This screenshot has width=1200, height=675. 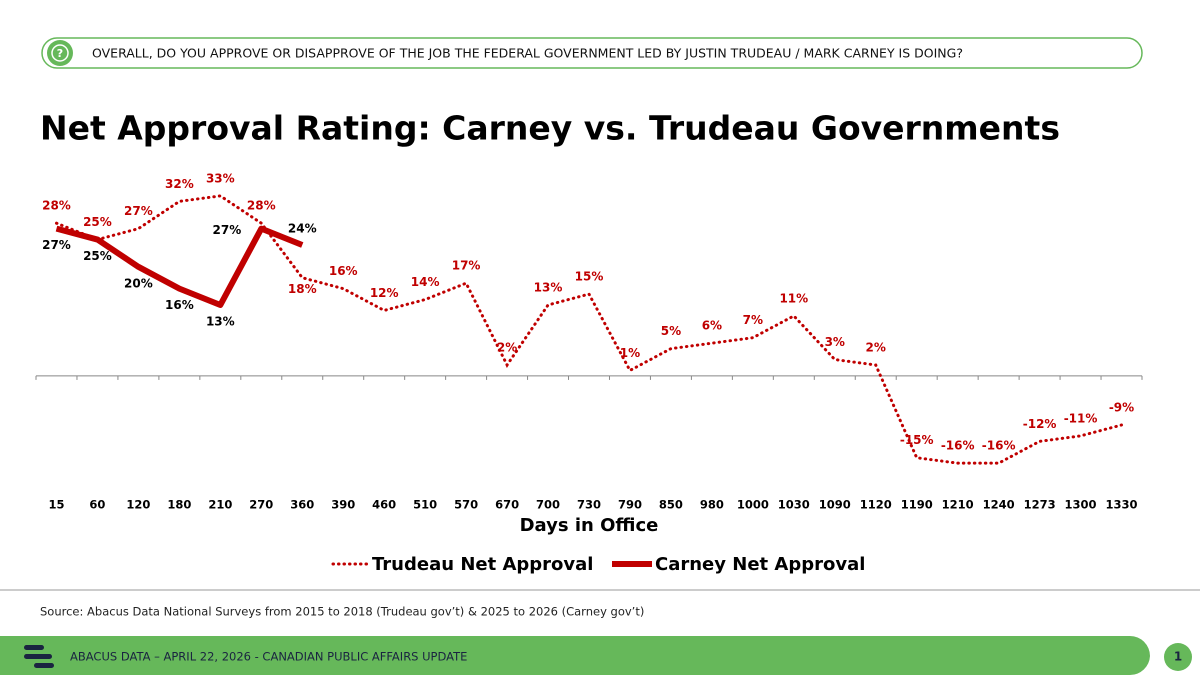 What do you see at coordinates (1081, 418) in the screenshot?
I see `data-label: -11%` at bounding box center [1081, 418].